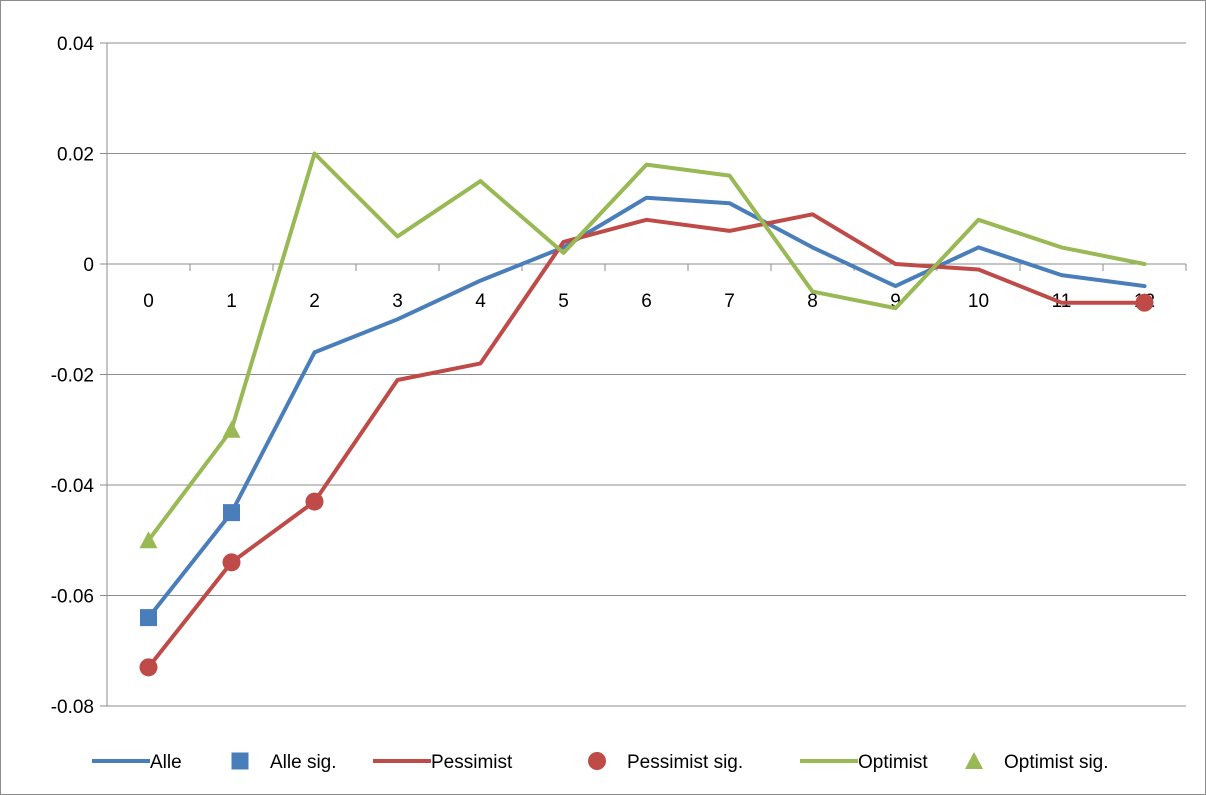 Image resolution: width=1206 pixels, height=795 pixels. What do you see at coordinates (166, 762) in the screenshot?
I see `legend-label-alle: Alle` at bounding box center [166, 762].